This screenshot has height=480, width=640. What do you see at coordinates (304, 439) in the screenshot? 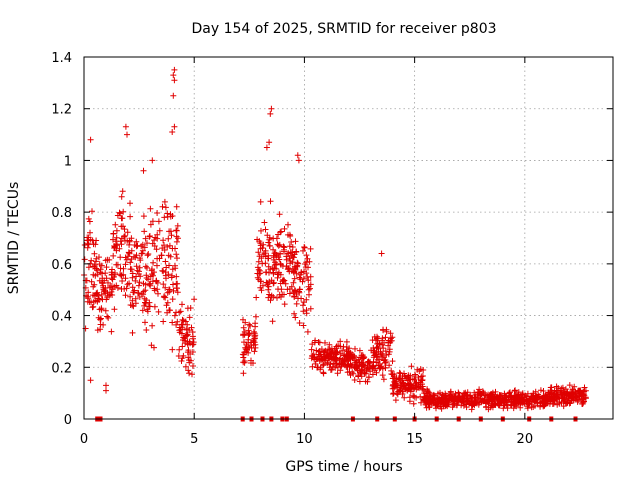
I see `x-tick-label: 10` at bounding box center [304, 439].